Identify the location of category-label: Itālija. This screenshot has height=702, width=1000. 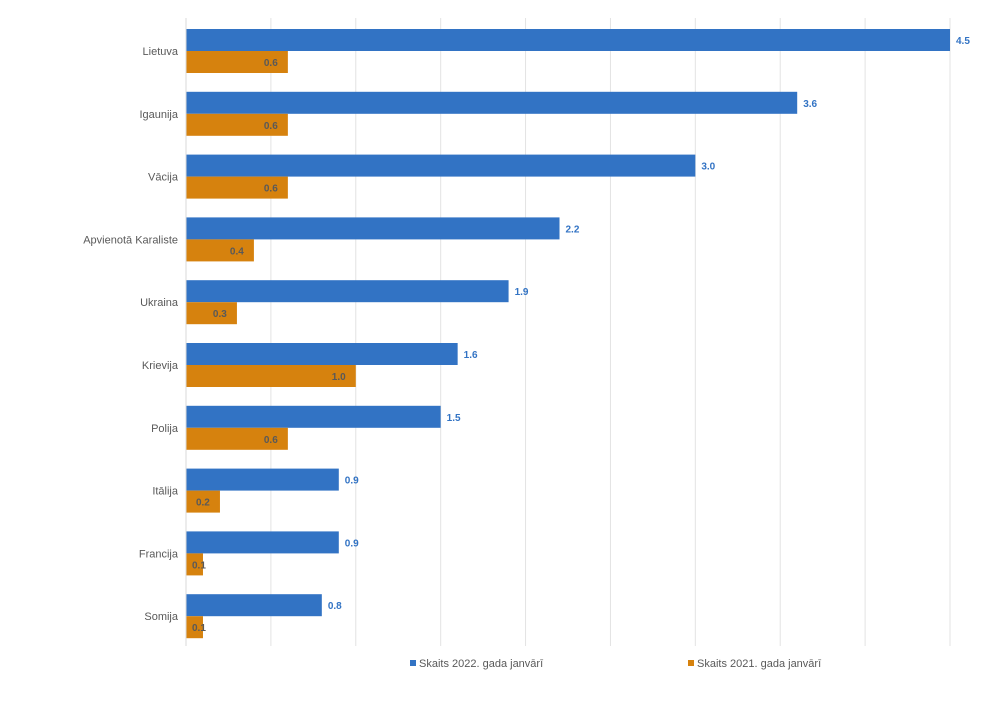
(165, 492).